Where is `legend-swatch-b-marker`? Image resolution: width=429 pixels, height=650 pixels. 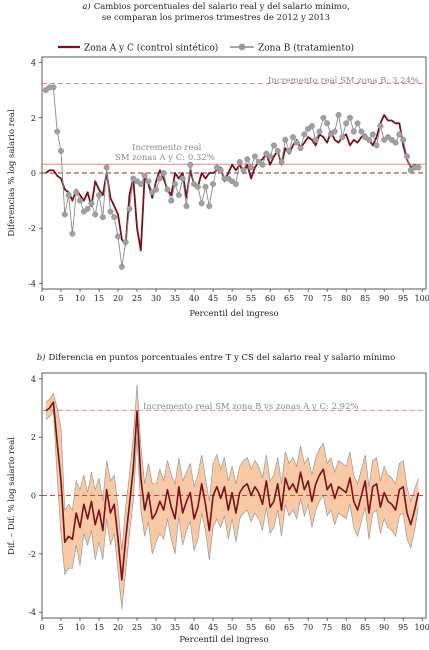
legend-swatch-b-marker is located at coordinates (242, 47).